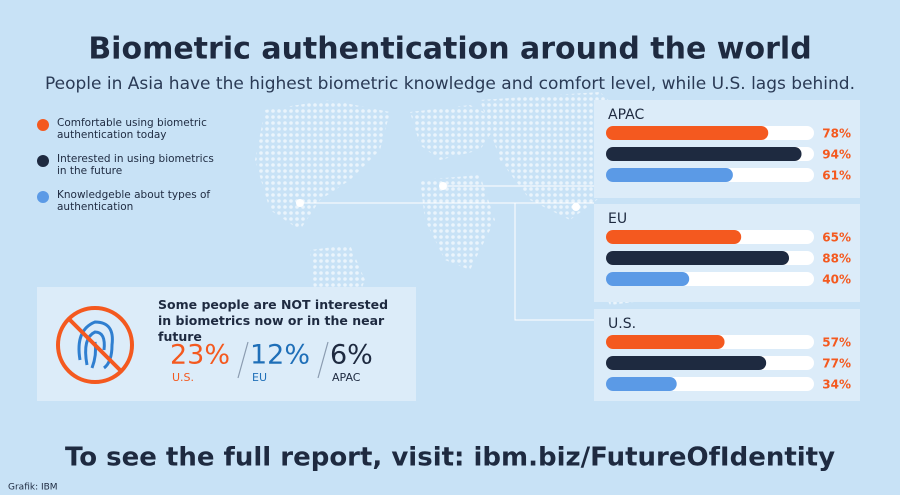  Describe the element at coordinates (183, 377) in the screenshot. I see `stat-region: U.S.` at that location.